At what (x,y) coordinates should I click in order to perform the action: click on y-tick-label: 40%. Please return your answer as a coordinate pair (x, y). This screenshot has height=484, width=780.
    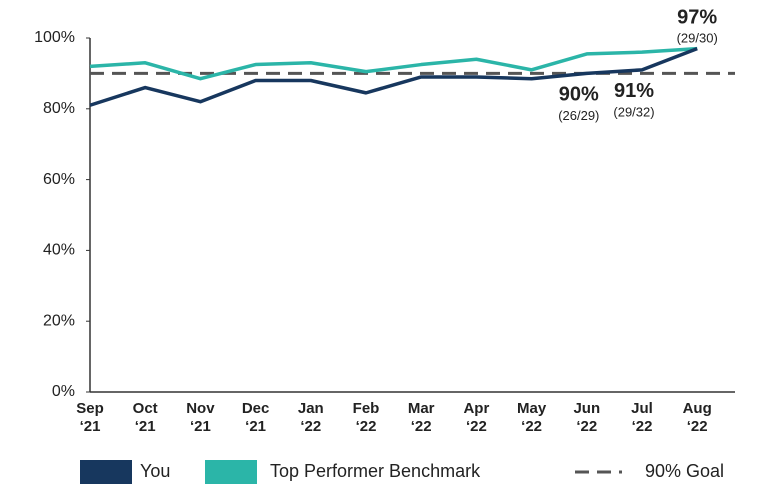
    Looking at the image, I should click on (59, 250).